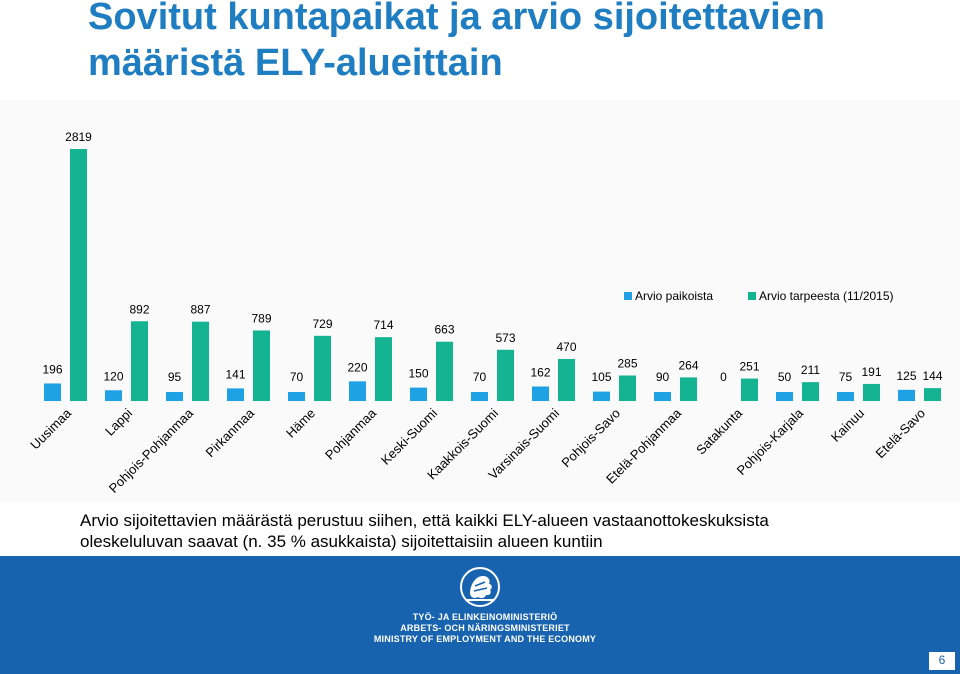 This screenshot has width=960, height=674. I want to click on page-number-box: 6, so click(942, 661).